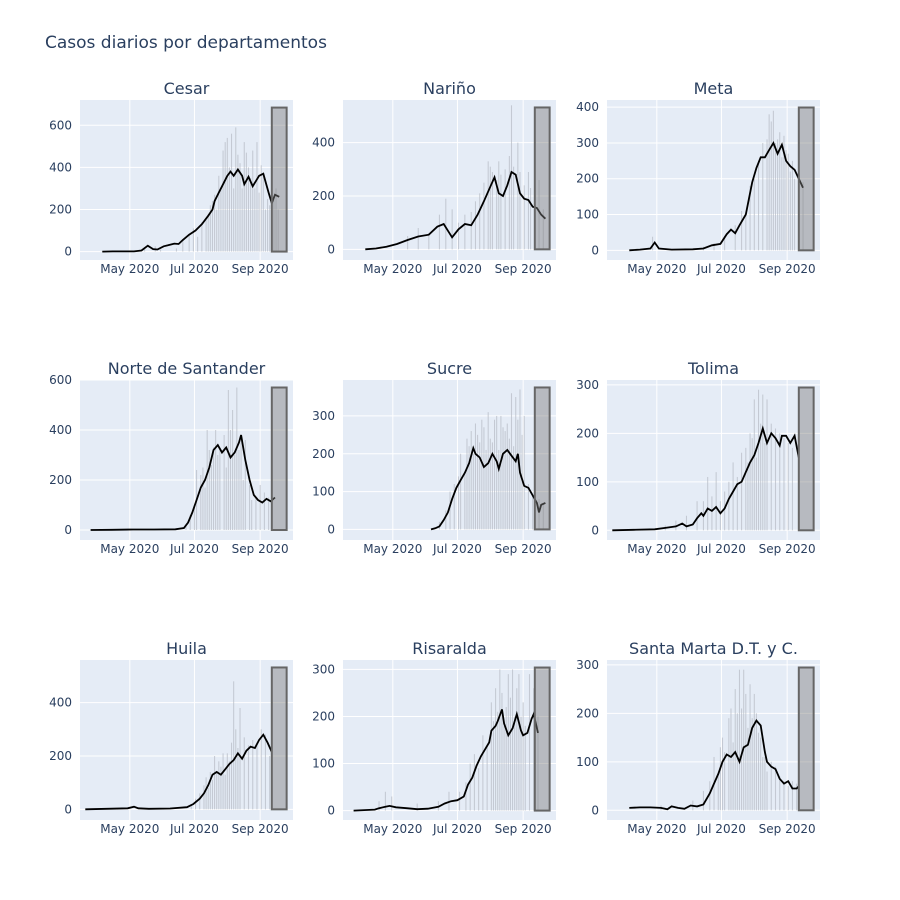  I want to click on figure-title: Casos diarios por departamentos, so click(186, 43).